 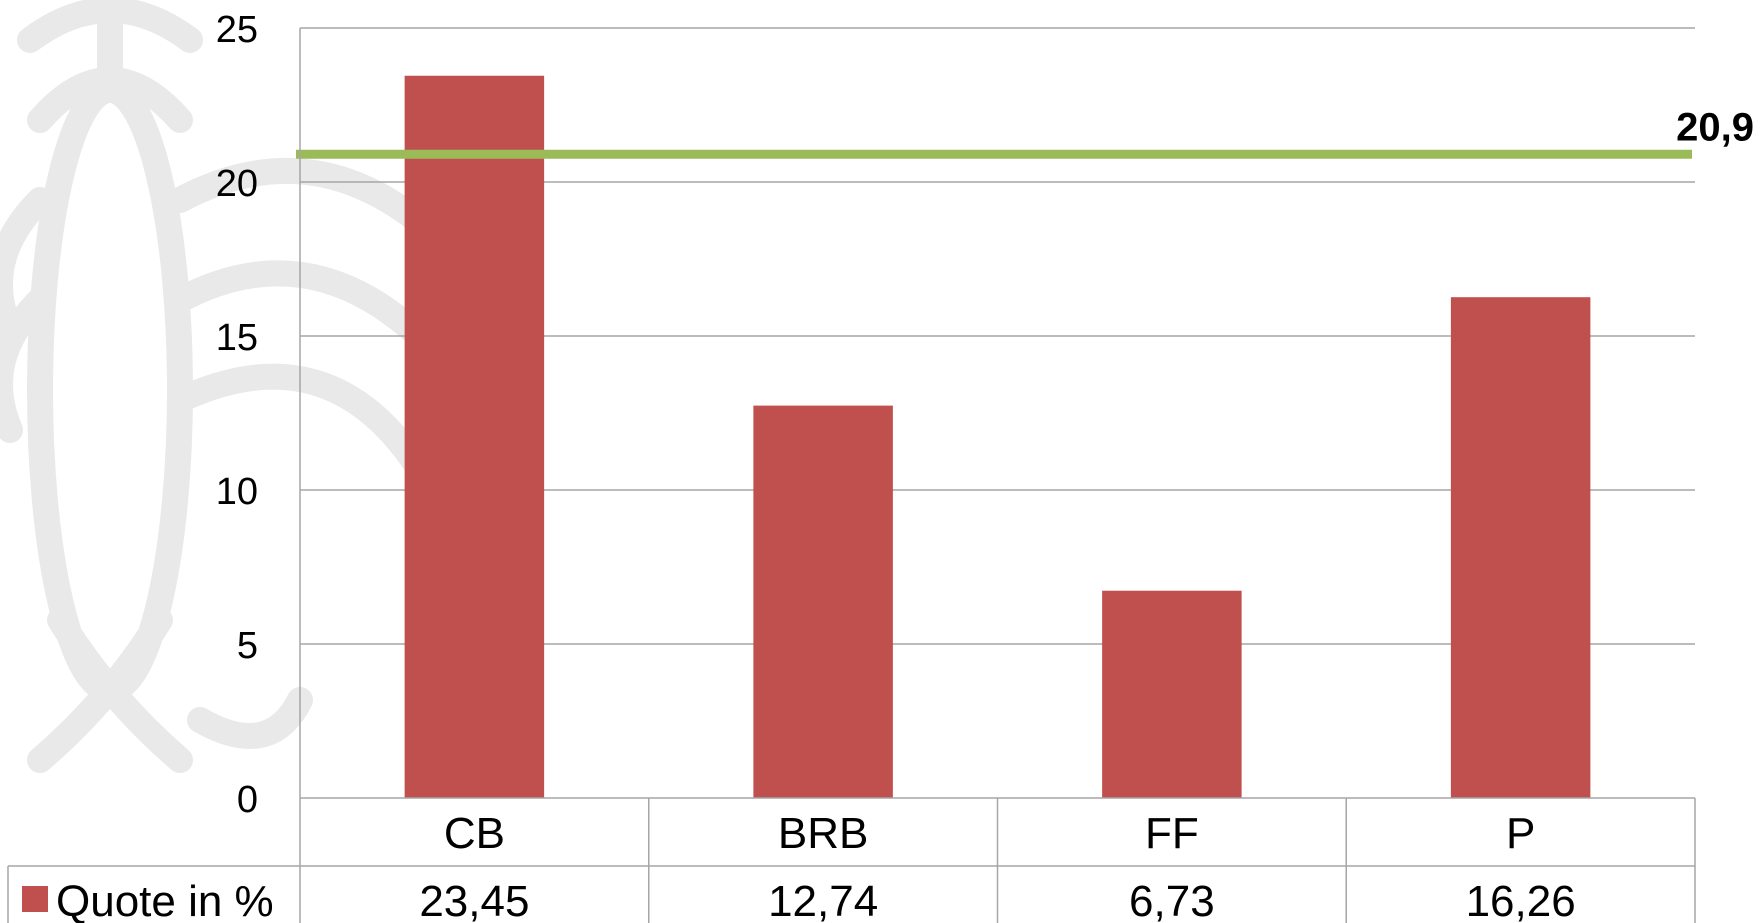 I want to click on x-tick-label: P, so click(x=1520, y=833).